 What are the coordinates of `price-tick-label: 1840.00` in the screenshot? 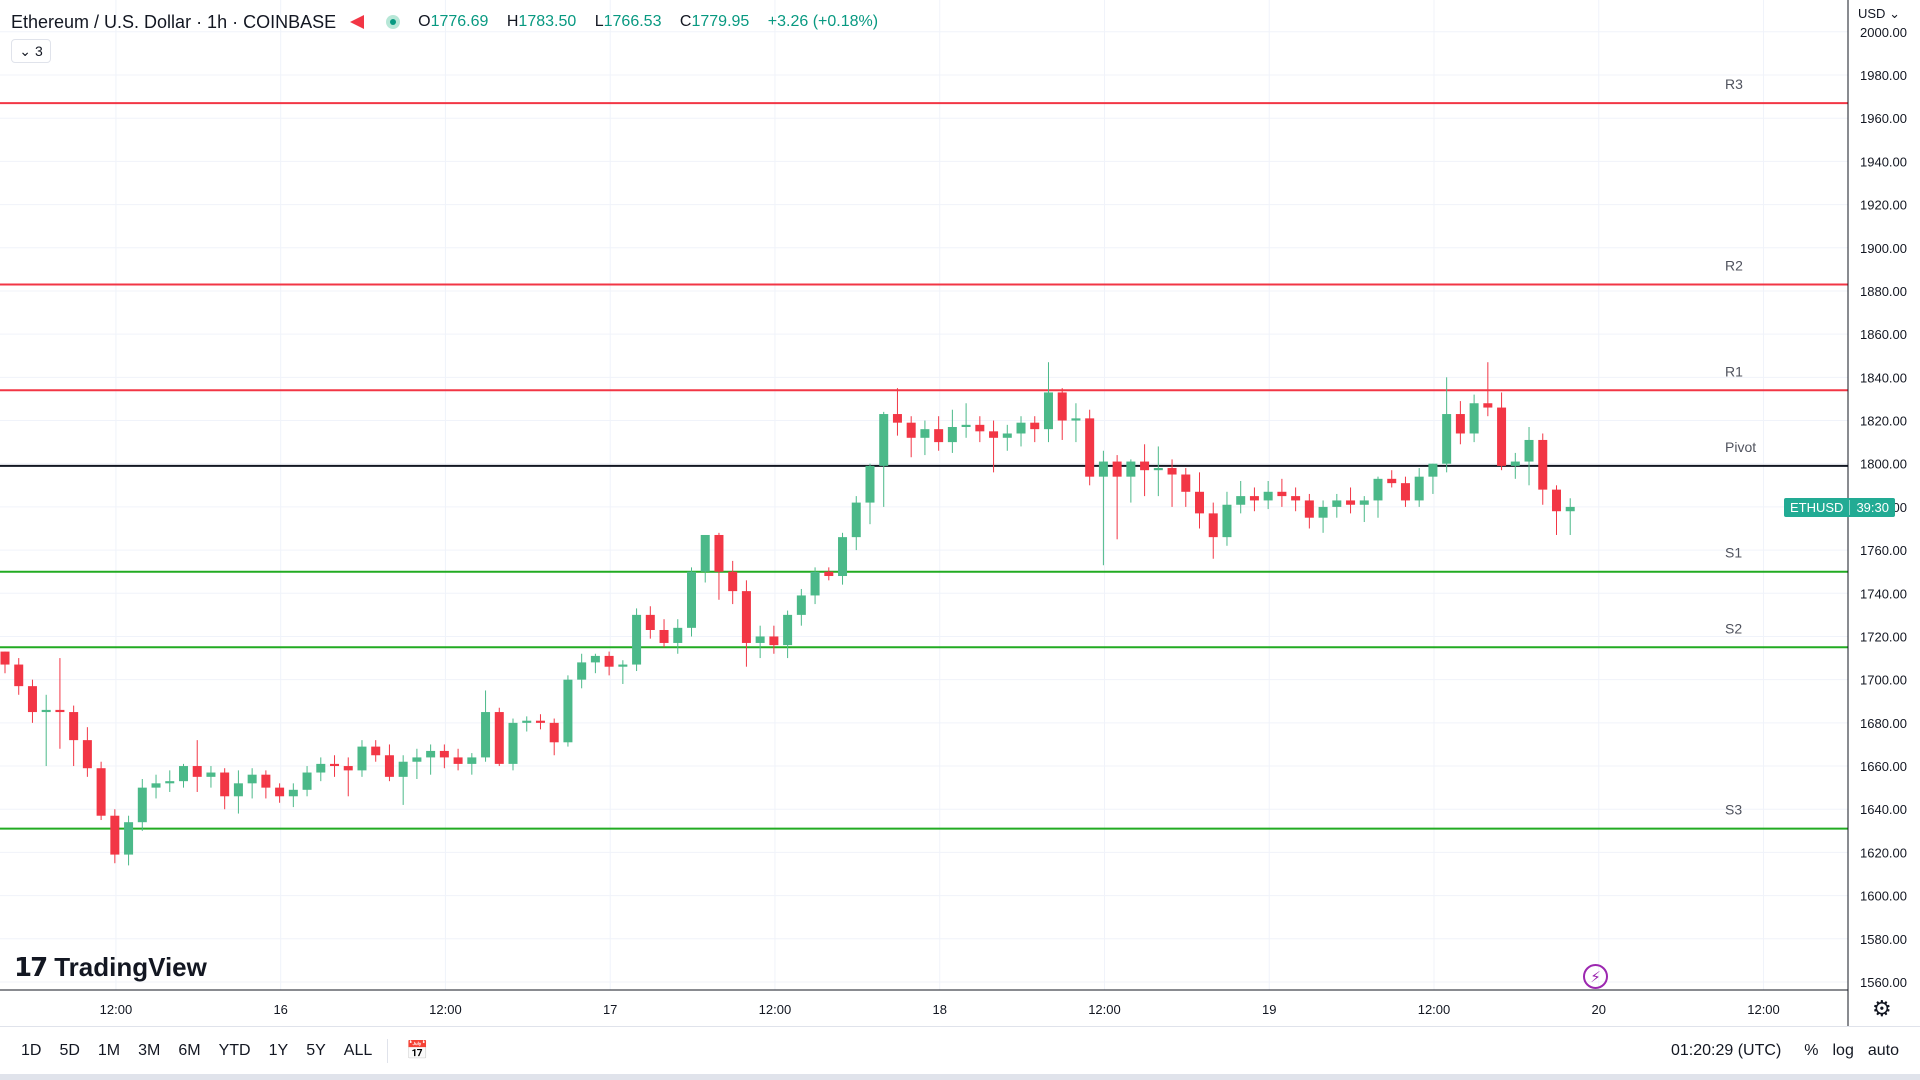 It's located at (1883, 377).